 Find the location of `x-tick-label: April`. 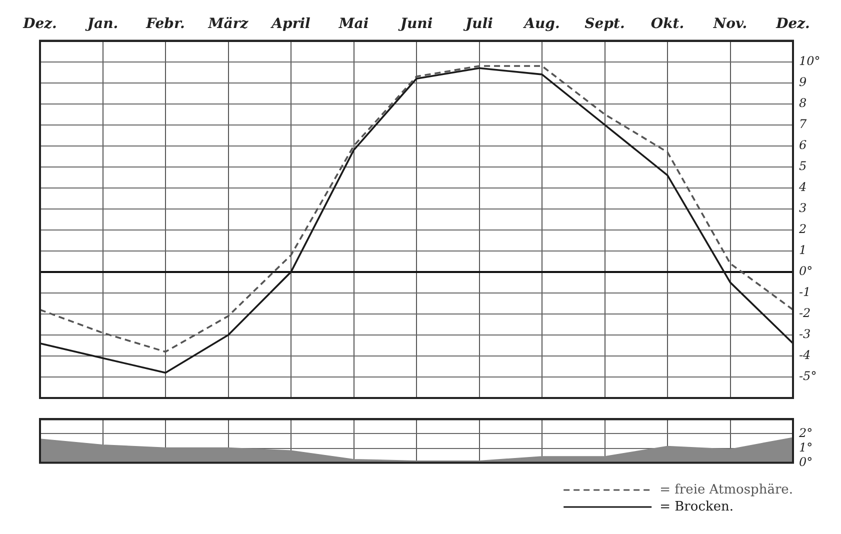

x-tick-label: April is located at coordinates (290, 24).